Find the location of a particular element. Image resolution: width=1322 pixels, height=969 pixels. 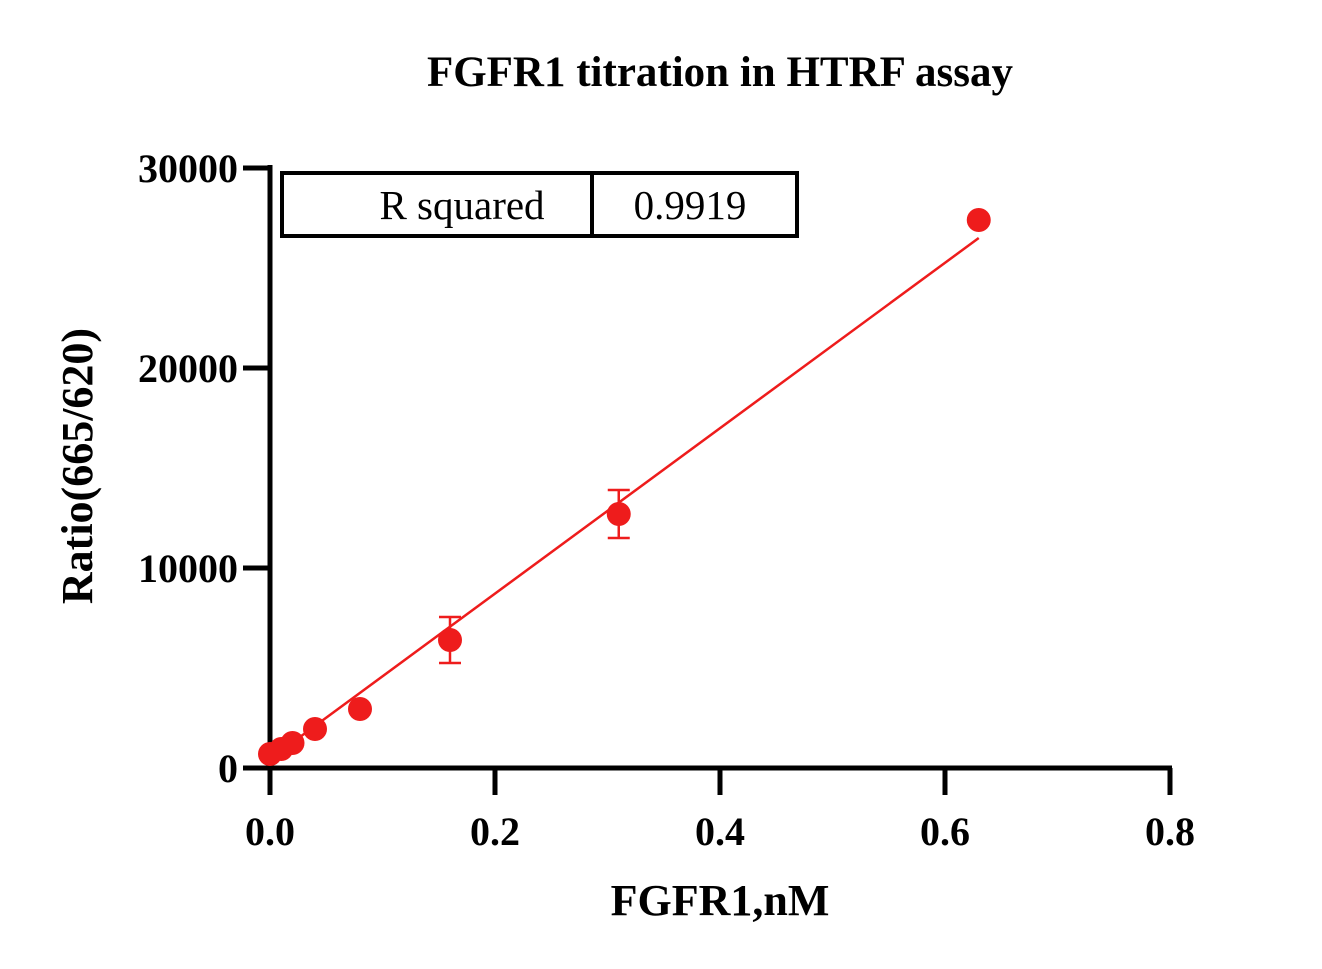

y-tick-label: 10000 is located at coordinates (188, 568).